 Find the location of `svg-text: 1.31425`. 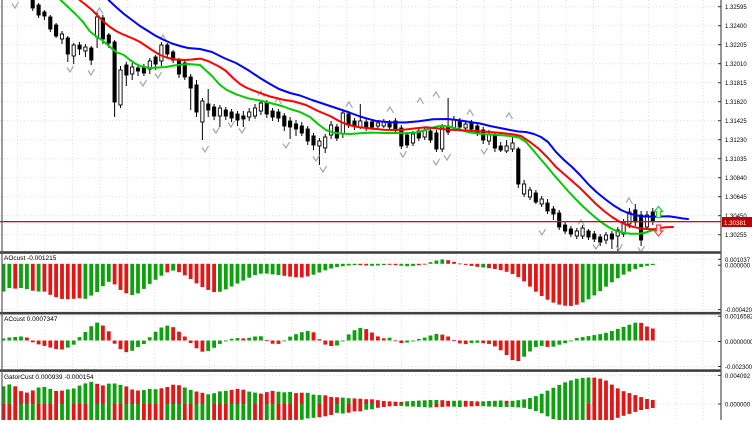

svg-text: 1.31425 is located at coordinates (736, 122).